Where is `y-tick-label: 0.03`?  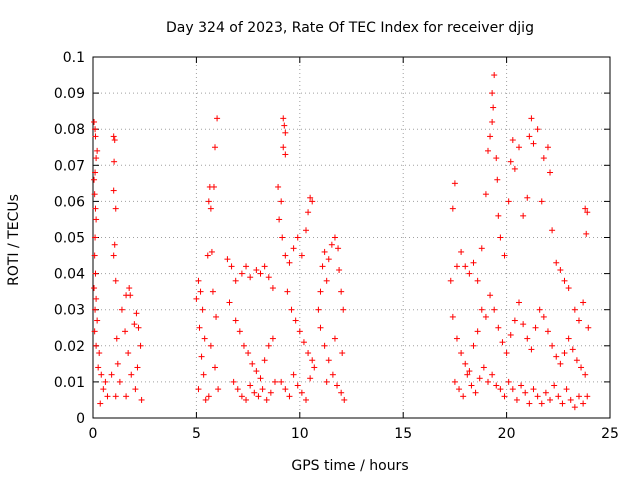 y-tick-label: 0.03 is located at coordinates (69, 311).